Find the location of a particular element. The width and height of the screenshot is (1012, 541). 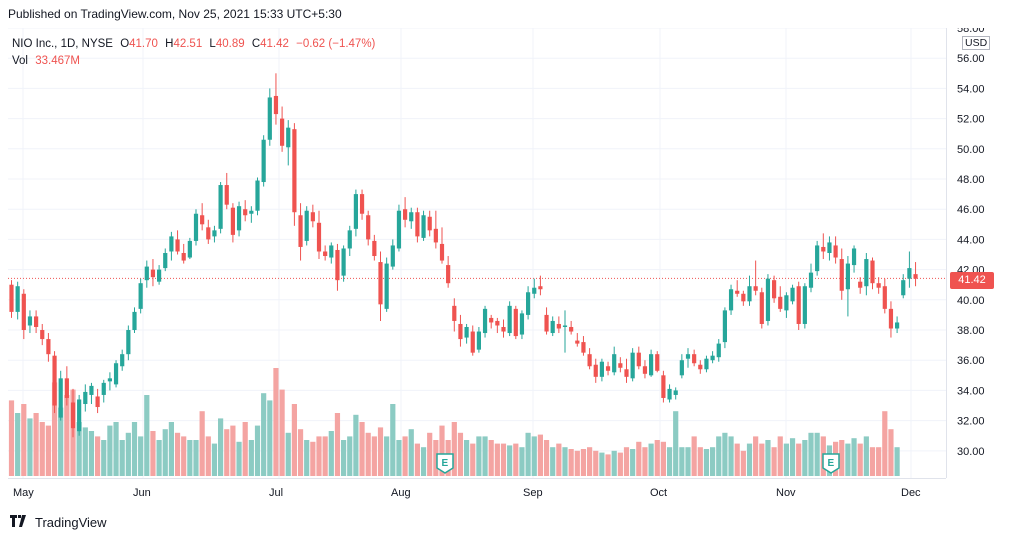

price-tick-label: 38.00 is located at coordinates (971, 331).